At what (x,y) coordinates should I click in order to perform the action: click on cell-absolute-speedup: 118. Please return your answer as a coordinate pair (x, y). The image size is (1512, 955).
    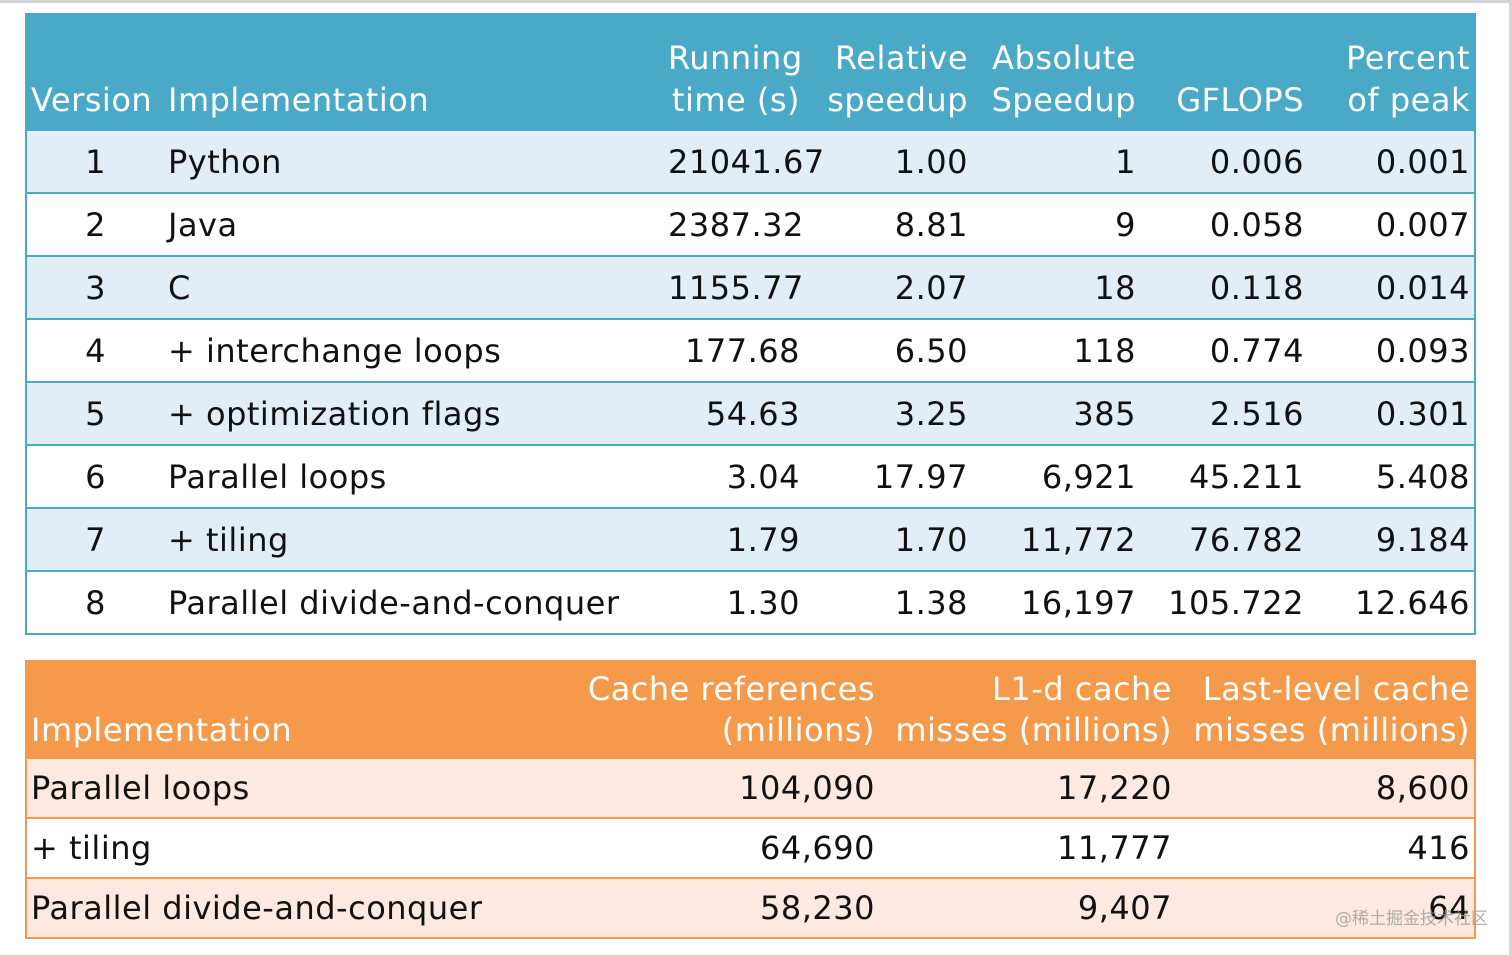
    Looking at the image, I should click on (1056, 350).